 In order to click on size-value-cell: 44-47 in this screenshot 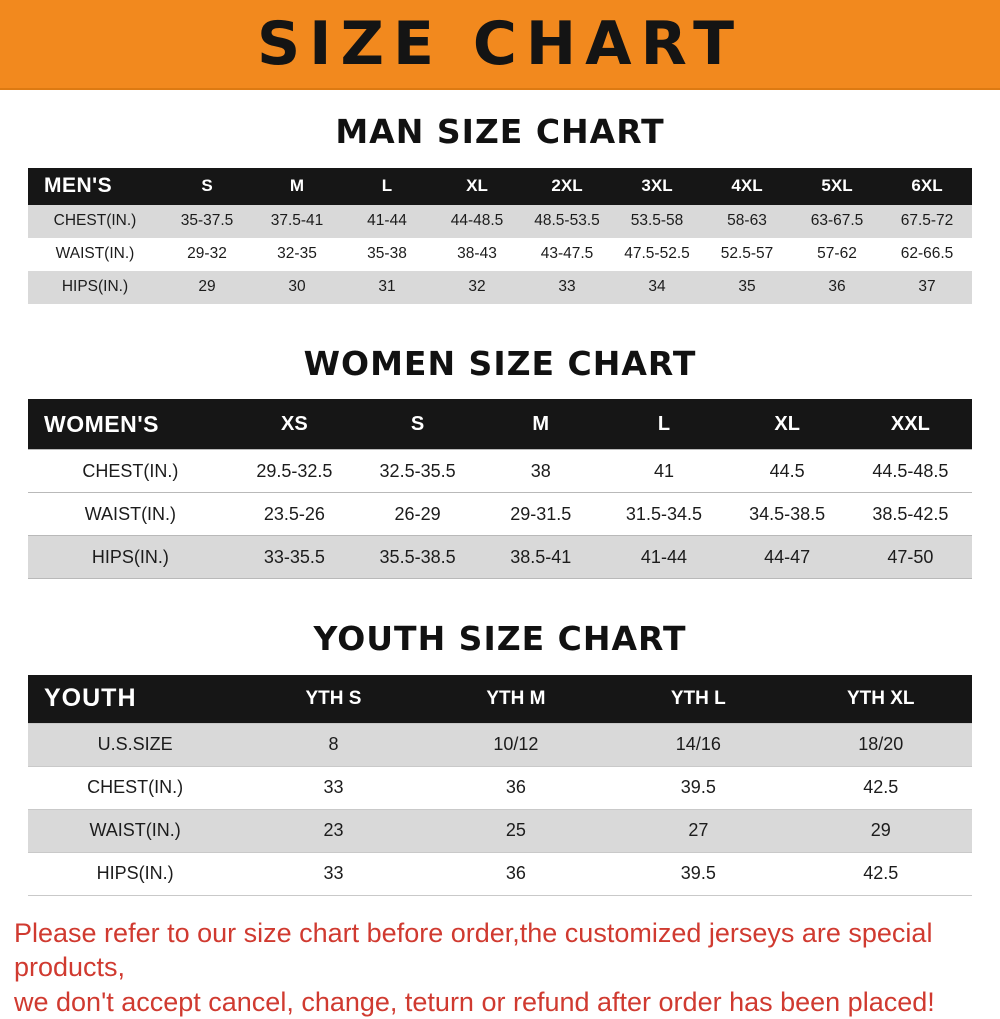, I will do `click(787, 556)`.